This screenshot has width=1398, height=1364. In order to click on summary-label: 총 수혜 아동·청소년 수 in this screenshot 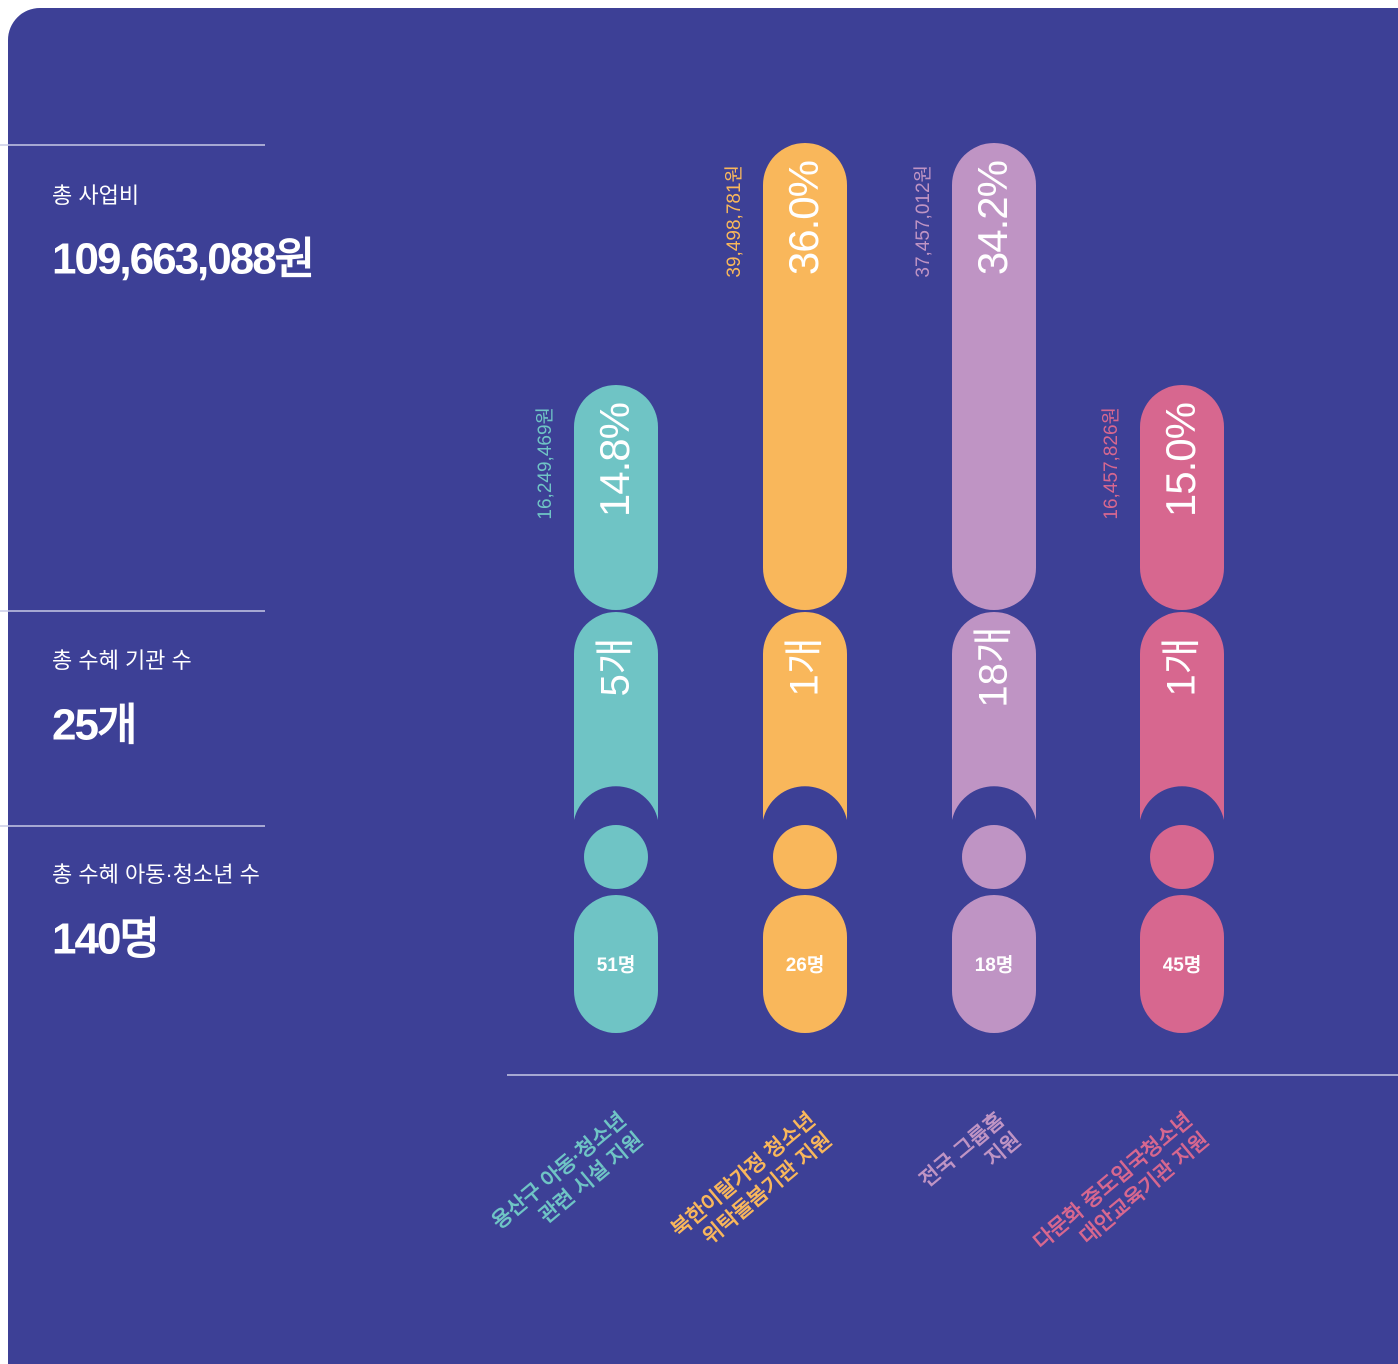, I will do `click(156, 874)`.